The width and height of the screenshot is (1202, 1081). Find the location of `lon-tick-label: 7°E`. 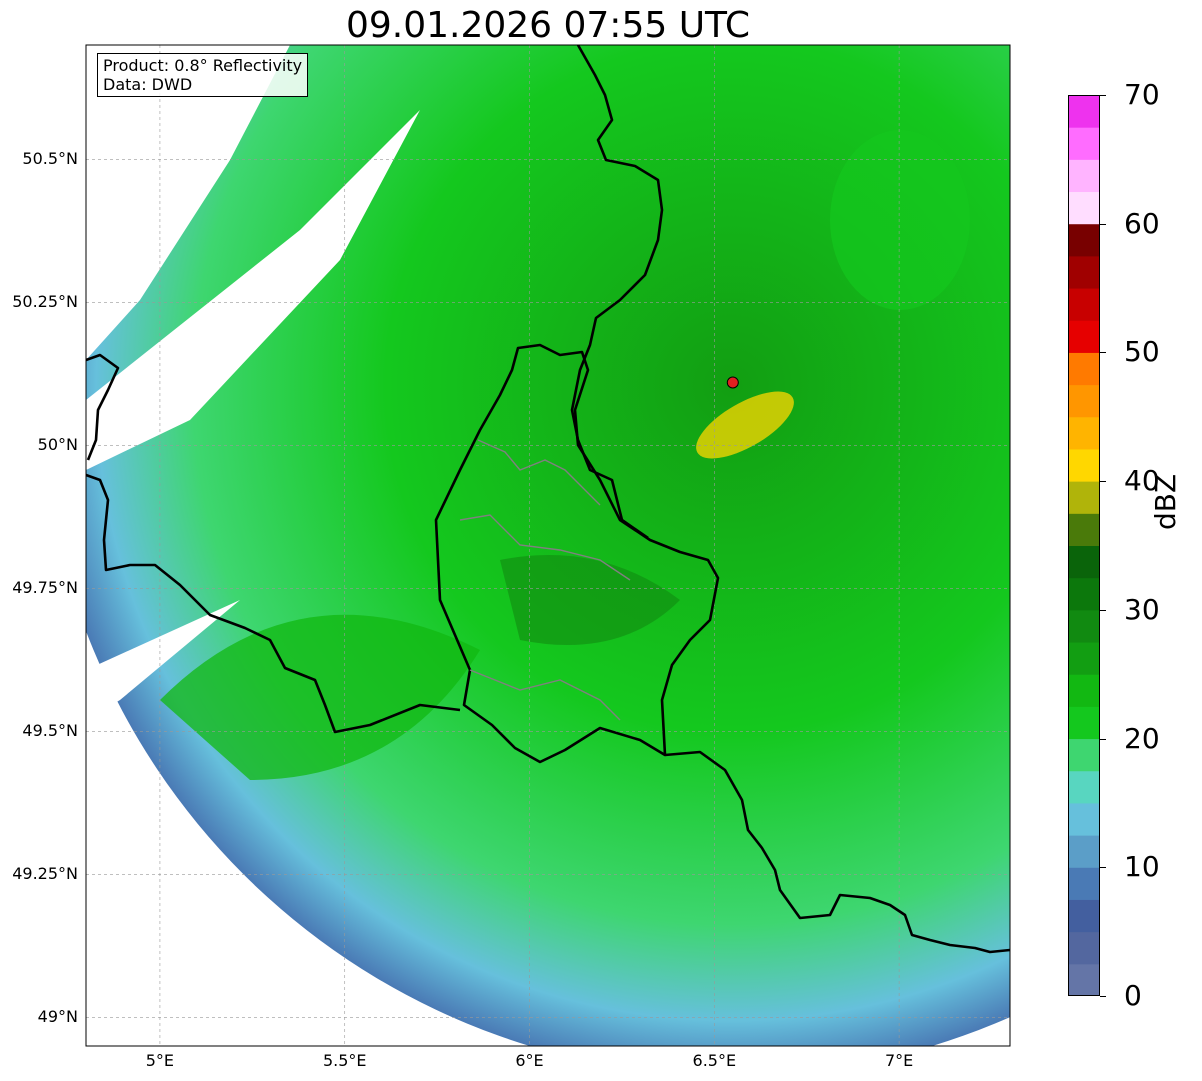

lon-tick-label: 7°E is located at coordinates (899, 1060).